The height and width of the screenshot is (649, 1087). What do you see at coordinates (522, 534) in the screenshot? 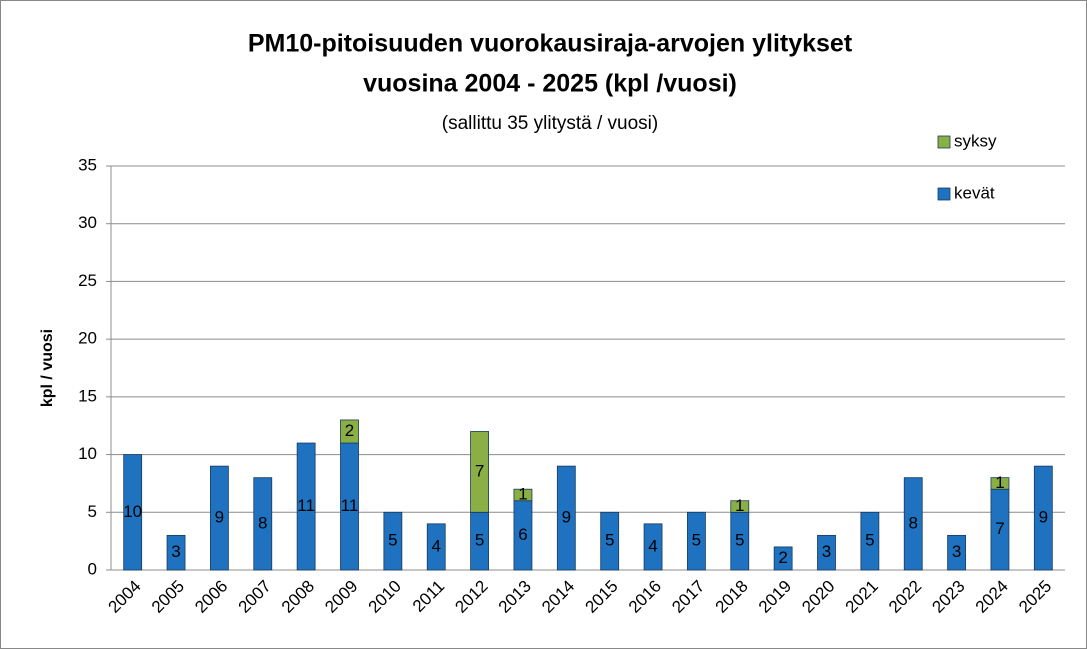
I see `data-label: 6` at bounding box center [522, 534].